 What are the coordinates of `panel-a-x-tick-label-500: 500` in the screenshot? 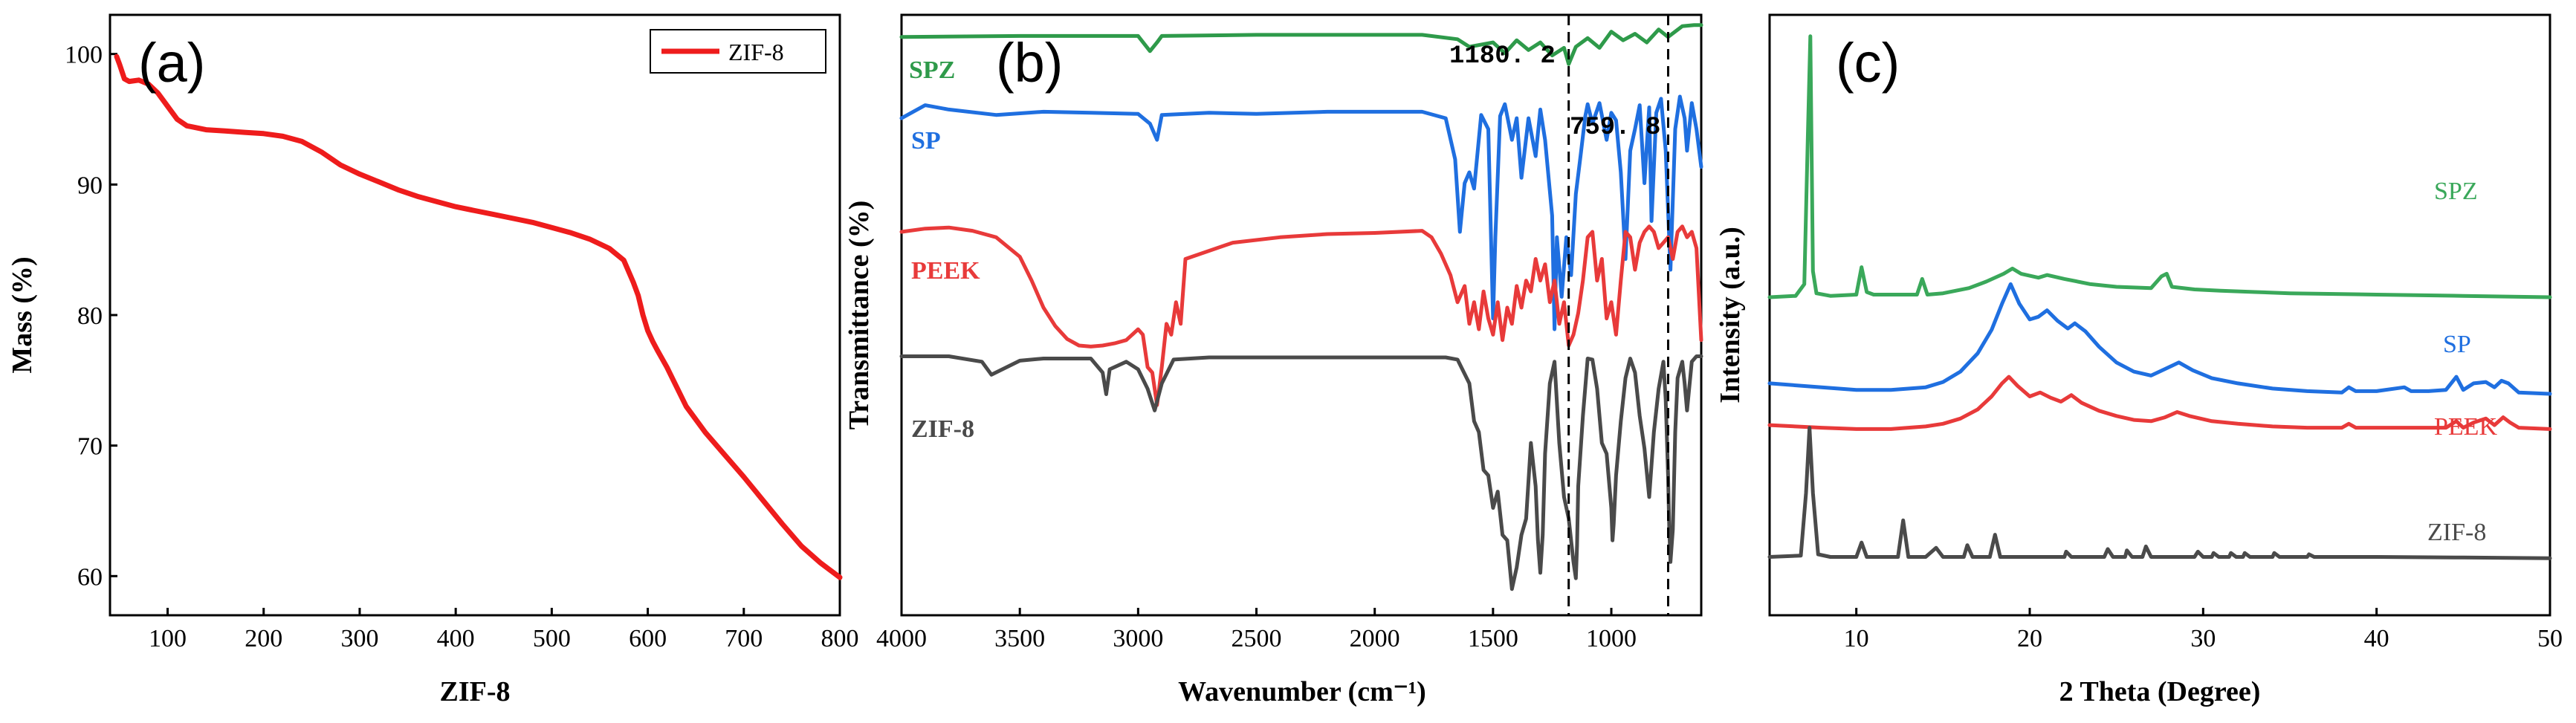 It's located at (552, 638).